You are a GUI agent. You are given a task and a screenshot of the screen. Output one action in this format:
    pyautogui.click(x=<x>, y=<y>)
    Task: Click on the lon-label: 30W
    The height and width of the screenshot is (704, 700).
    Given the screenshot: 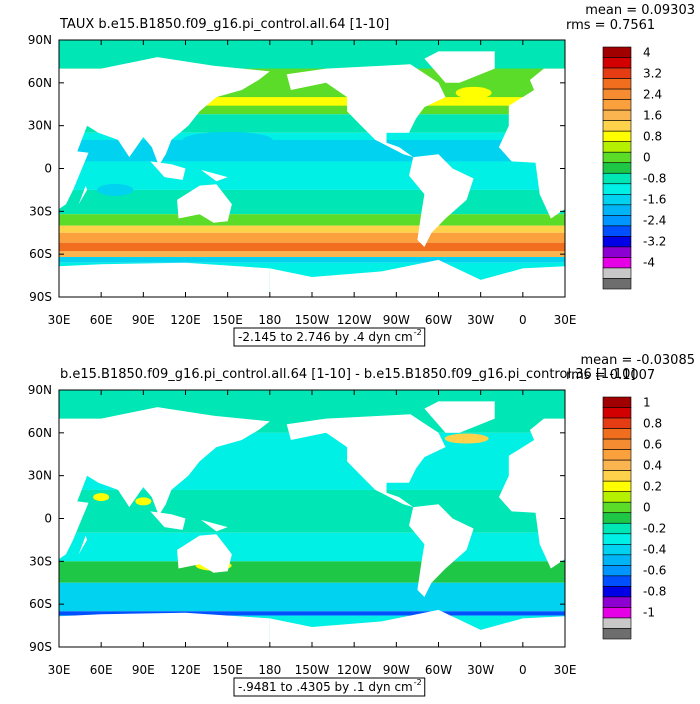 What is the action you would take?
    pyautogui.click(x=480, y=320)
    